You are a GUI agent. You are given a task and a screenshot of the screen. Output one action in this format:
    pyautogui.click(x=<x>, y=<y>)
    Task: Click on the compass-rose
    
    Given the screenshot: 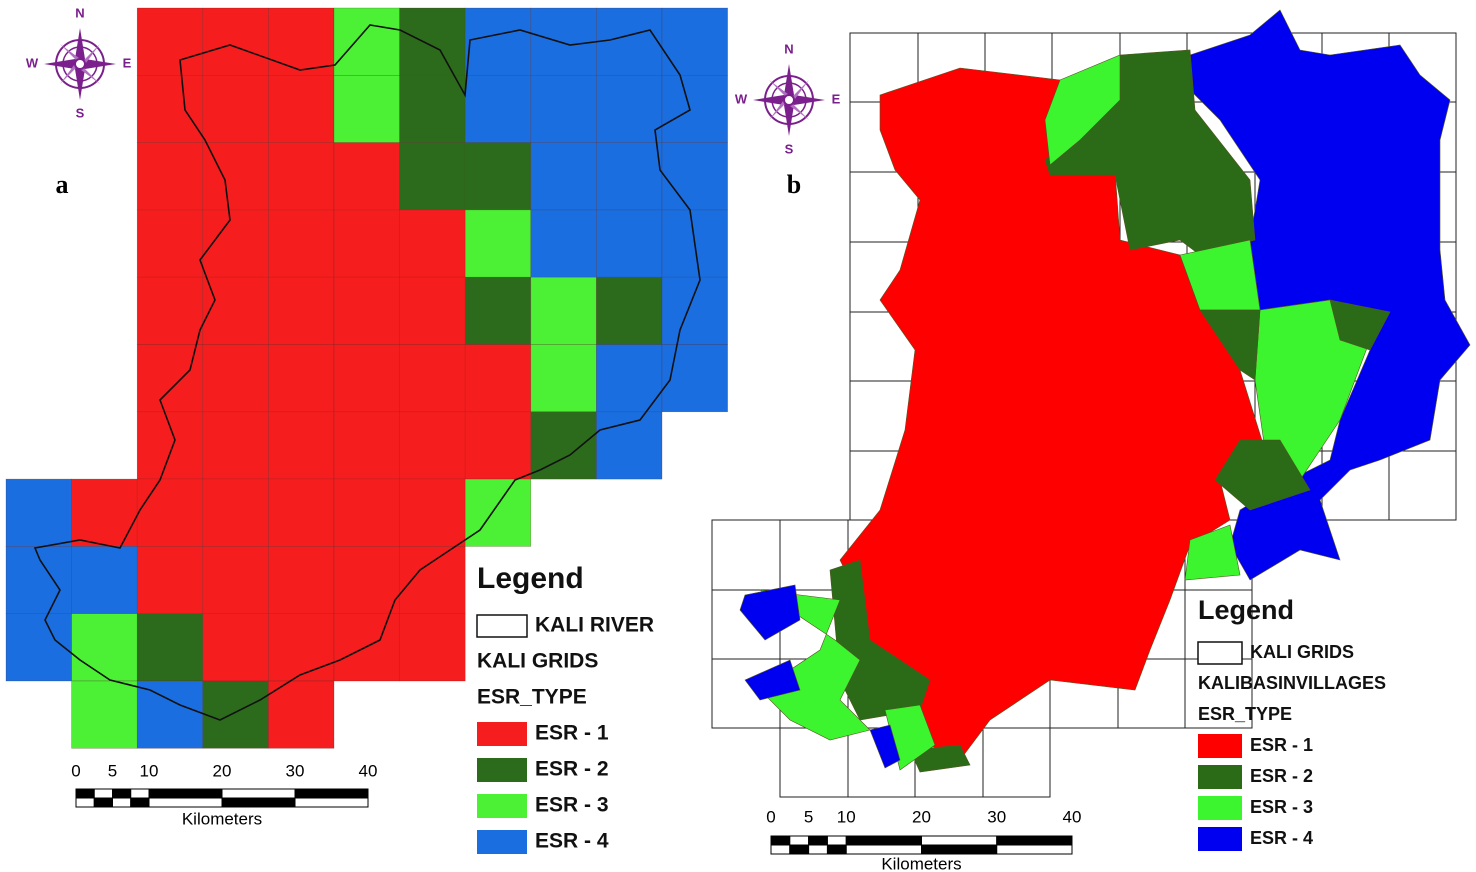 What is the action you would take?
    pyautogui.click(x=789, y=100)
    